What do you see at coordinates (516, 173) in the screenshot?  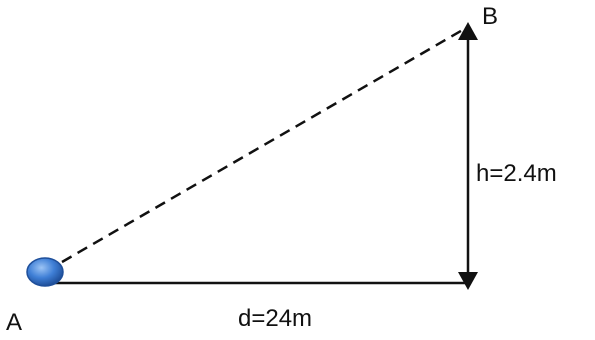 I see `height-label: h=2.4m` at bounding box center [516, 173].